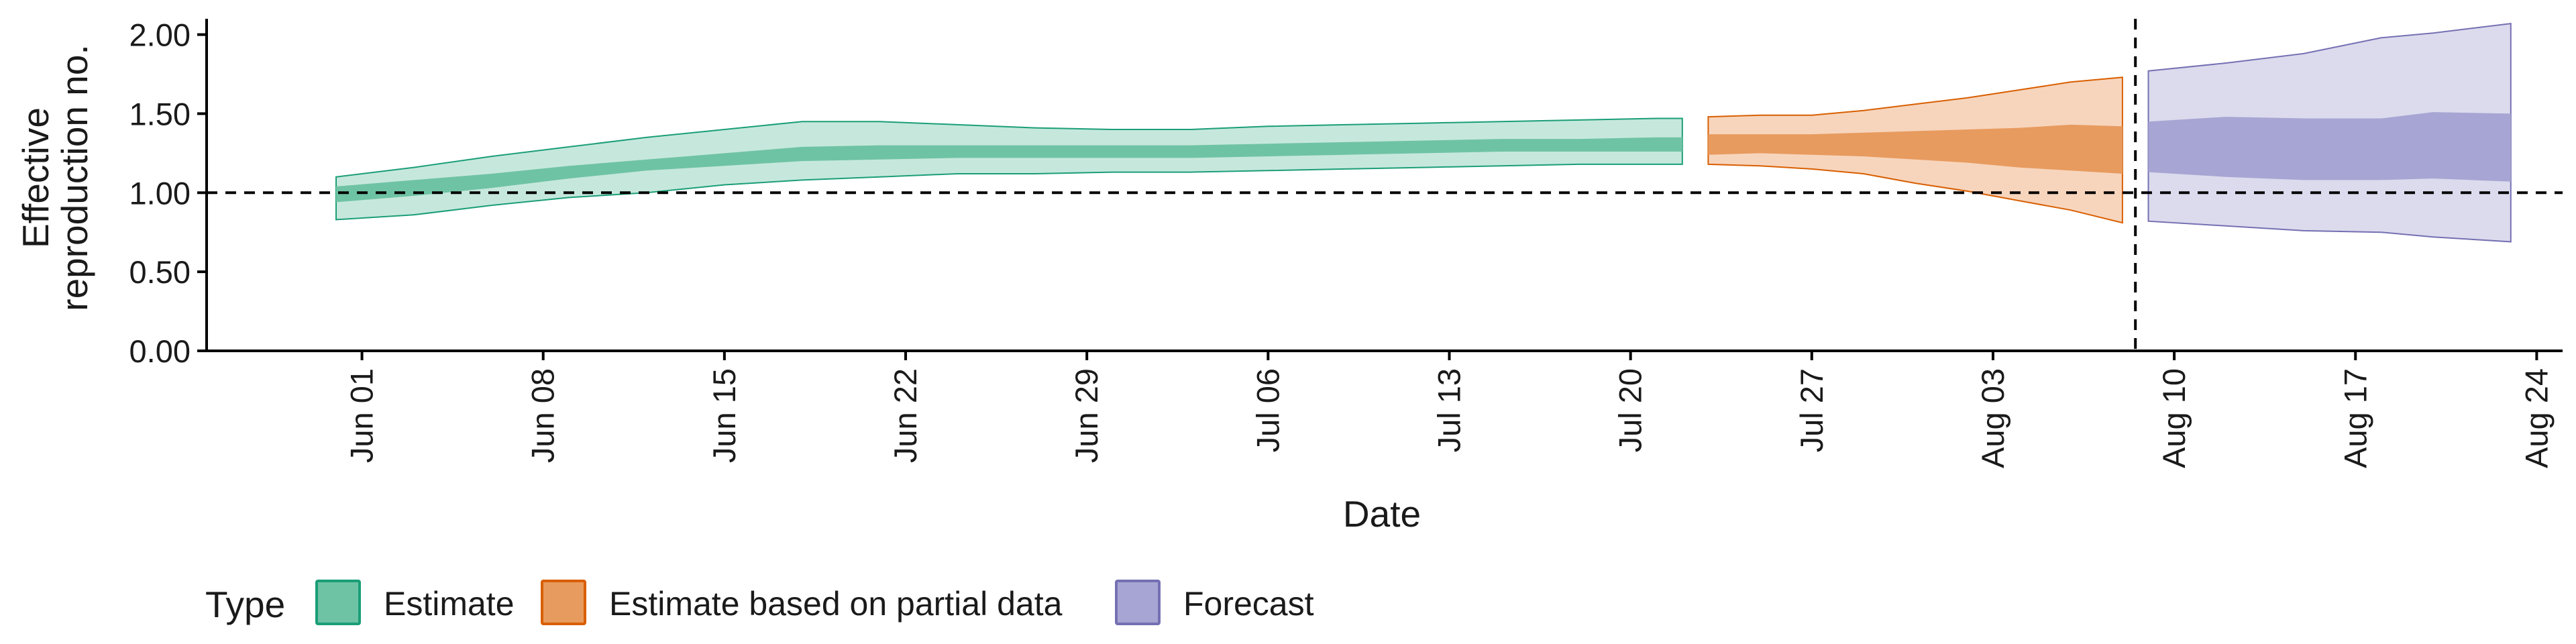  I want to click on y-tick-label: 1.00, so click(160, 193).